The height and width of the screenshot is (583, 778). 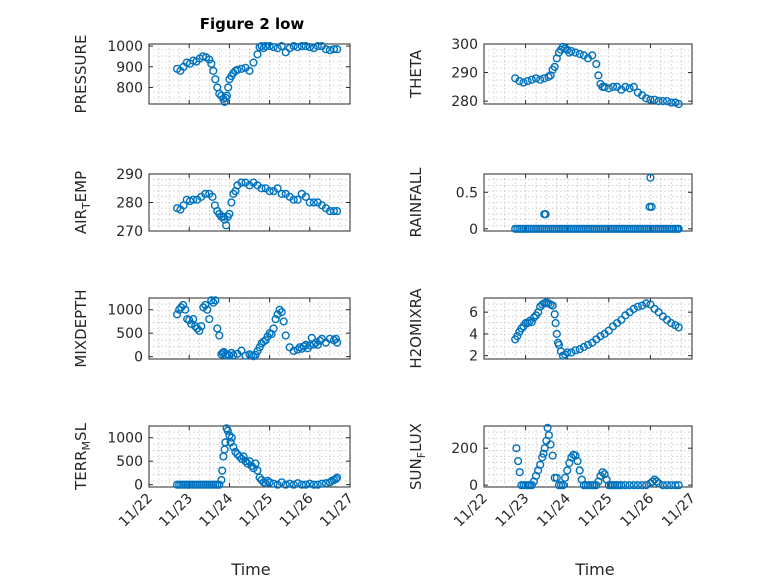 I want to click on y-axis-label: SUNFLUX, so click(x=417, y=456).